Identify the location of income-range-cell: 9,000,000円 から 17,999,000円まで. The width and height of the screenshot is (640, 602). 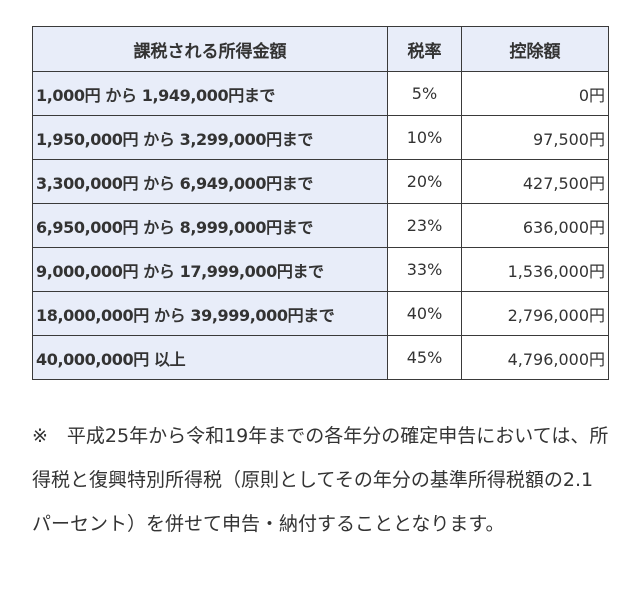
(210, 269).